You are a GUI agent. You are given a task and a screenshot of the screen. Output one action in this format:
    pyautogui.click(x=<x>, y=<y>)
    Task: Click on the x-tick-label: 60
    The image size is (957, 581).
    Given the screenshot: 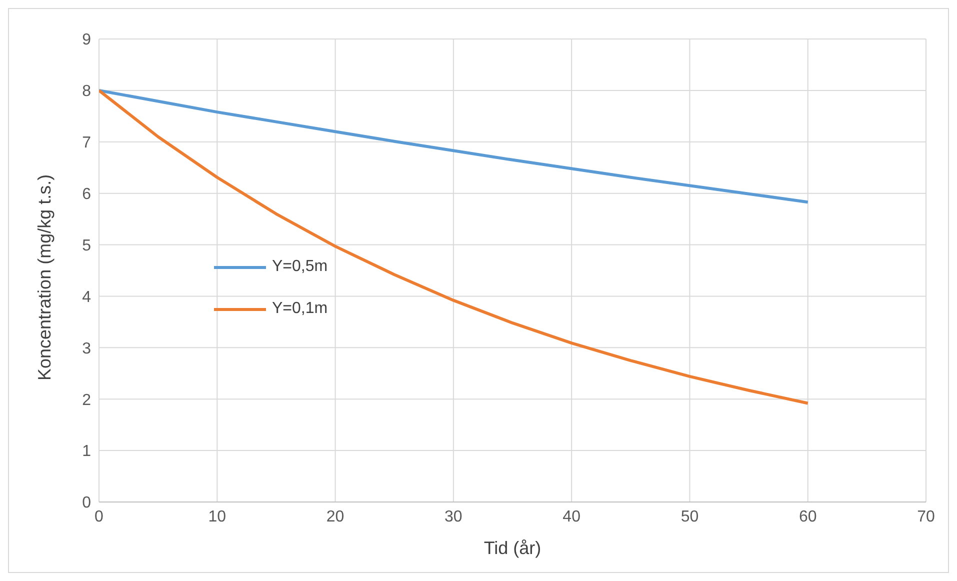 What is the action you would take?
    pyautogui.click(x=807, y=517)
    